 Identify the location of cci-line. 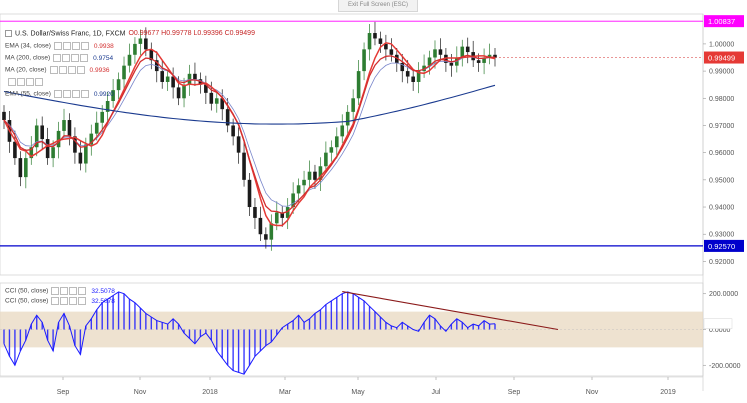
(249, 333).